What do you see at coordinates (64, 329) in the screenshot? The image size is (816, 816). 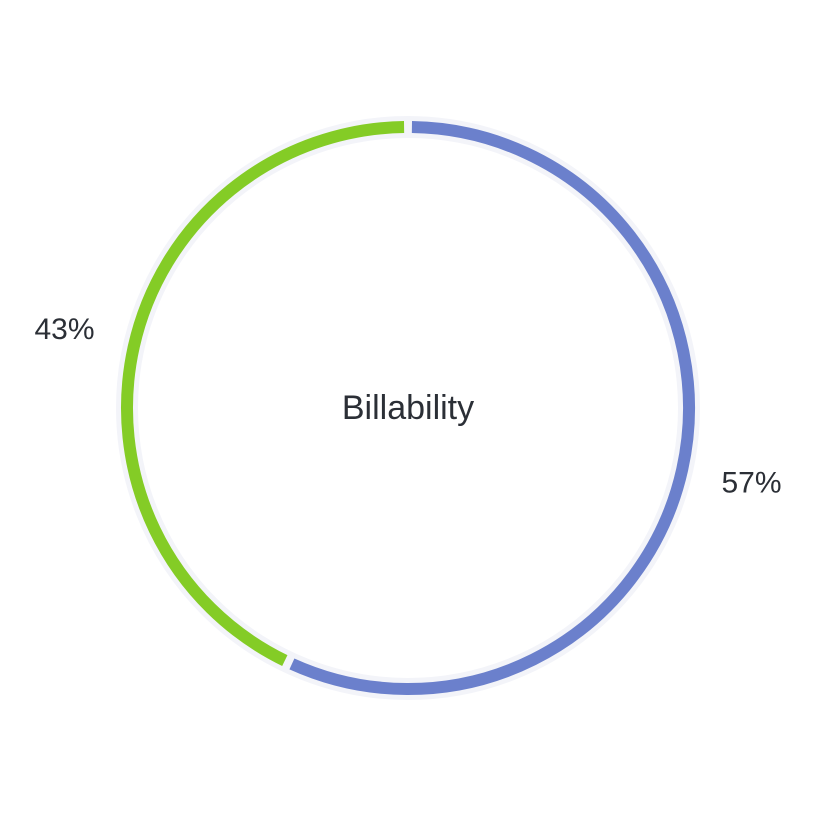 I see `slice-percent-label: 43%` at bounding box center [64, 329].